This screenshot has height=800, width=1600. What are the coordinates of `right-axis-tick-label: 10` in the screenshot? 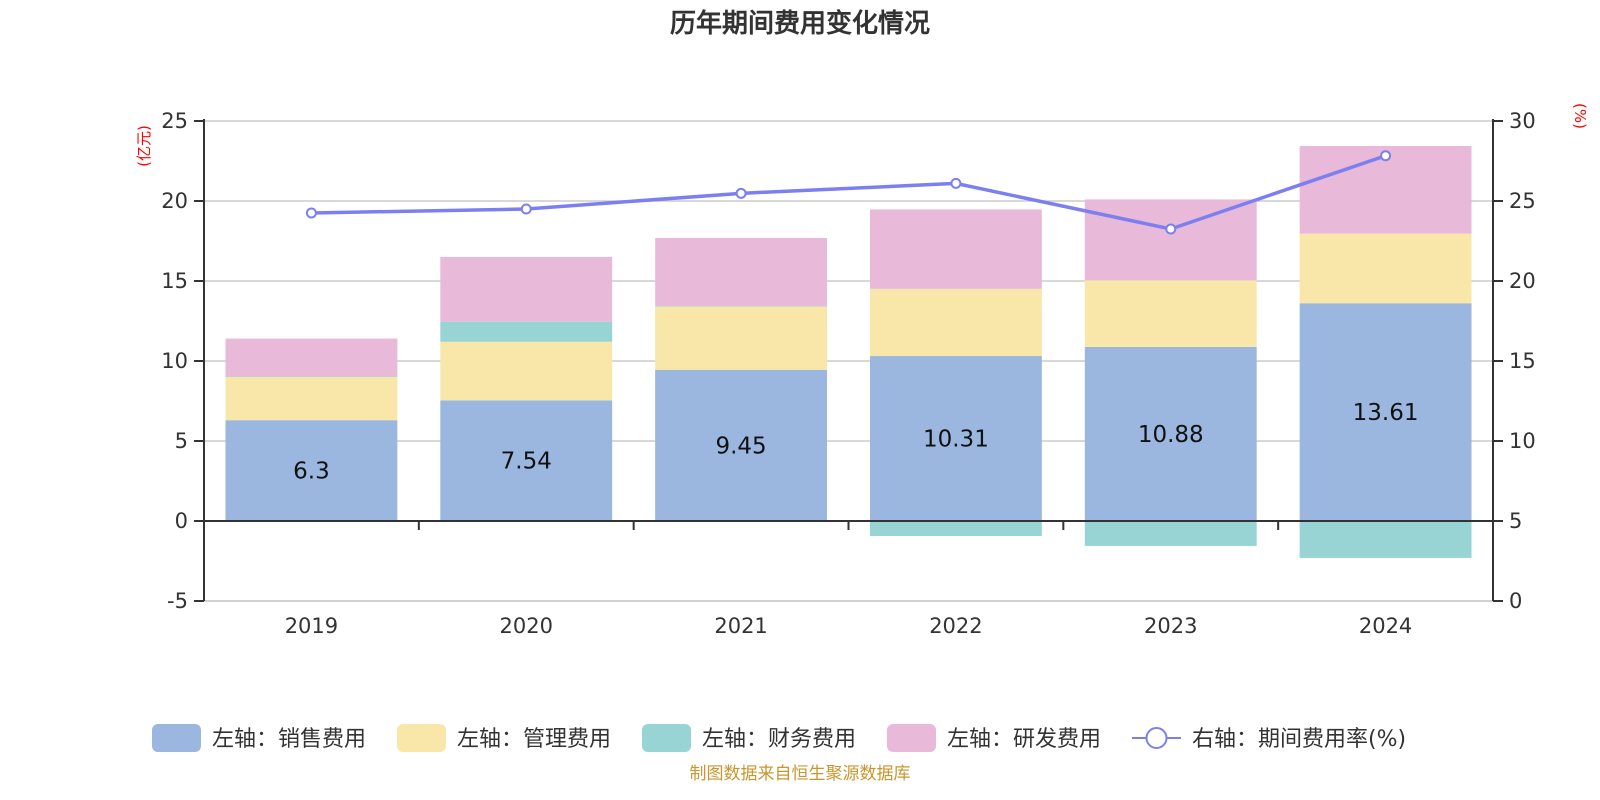 It's located at (1522, 441).